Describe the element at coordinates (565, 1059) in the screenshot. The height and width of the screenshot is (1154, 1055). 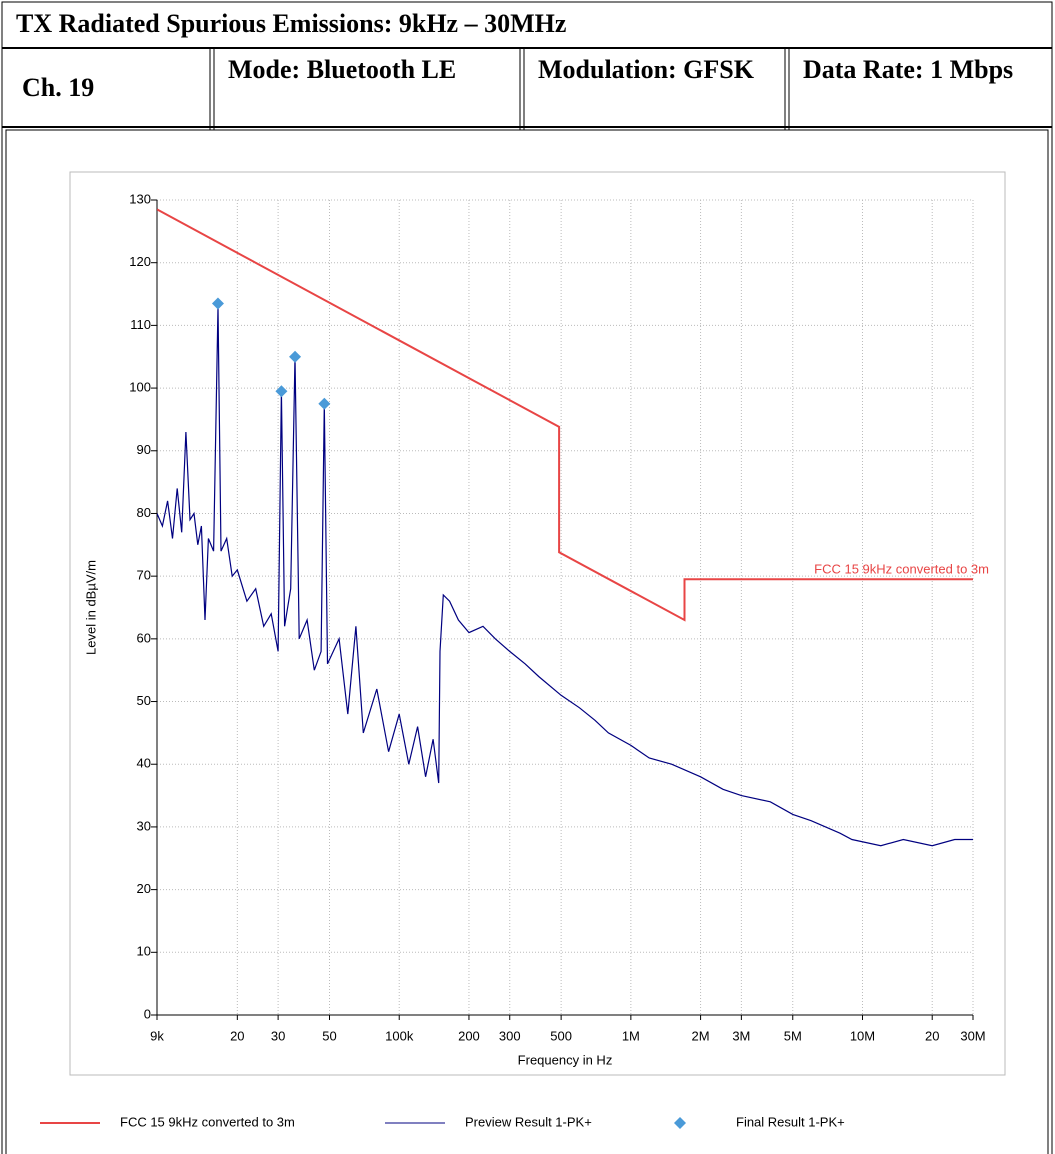
I see `x-axis-label: Frequency in Hz` at that location.